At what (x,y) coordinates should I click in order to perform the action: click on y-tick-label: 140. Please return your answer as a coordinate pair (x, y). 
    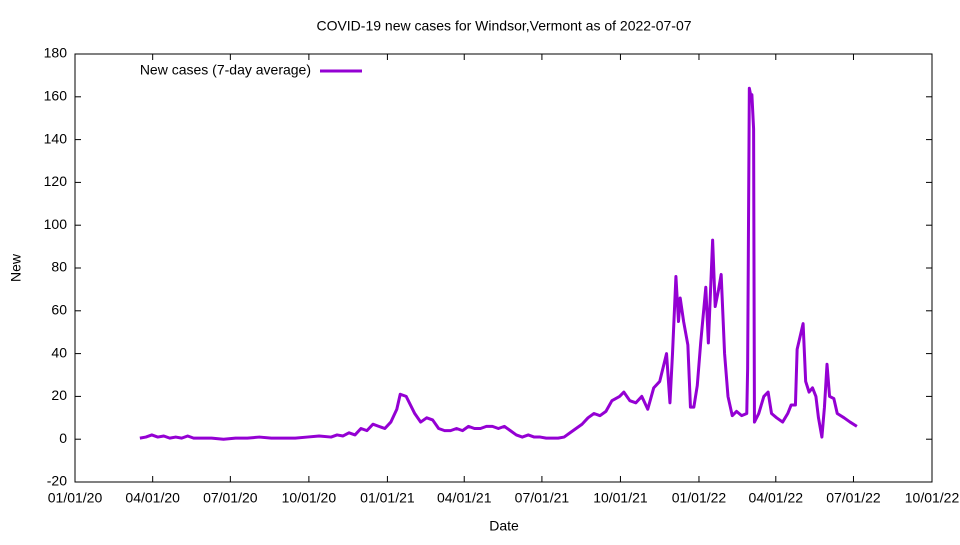
    Looking at the image, I should click on (56, 138).